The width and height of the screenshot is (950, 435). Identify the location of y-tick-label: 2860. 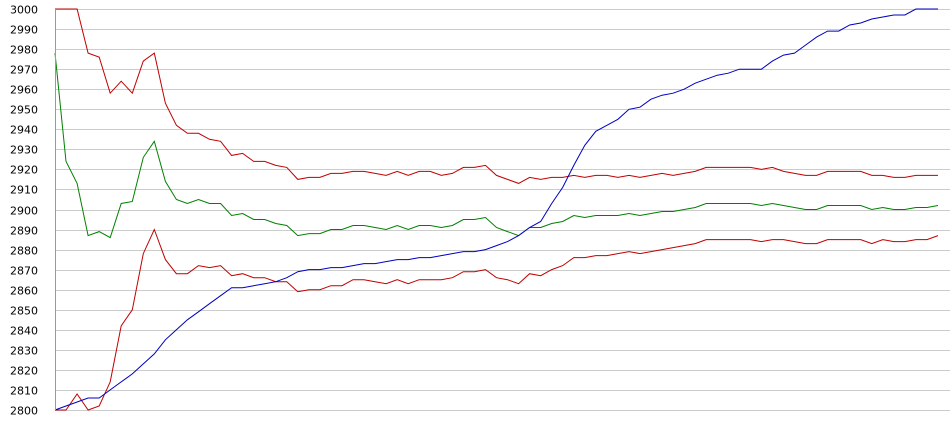
(24, 291).